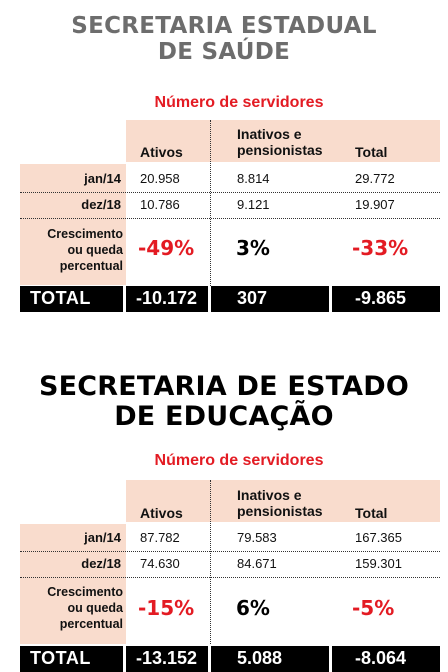  I want to click on panel-title: SECRETARIA DE ESTADO DE EDUCAÇÃO, so click(224, 402).